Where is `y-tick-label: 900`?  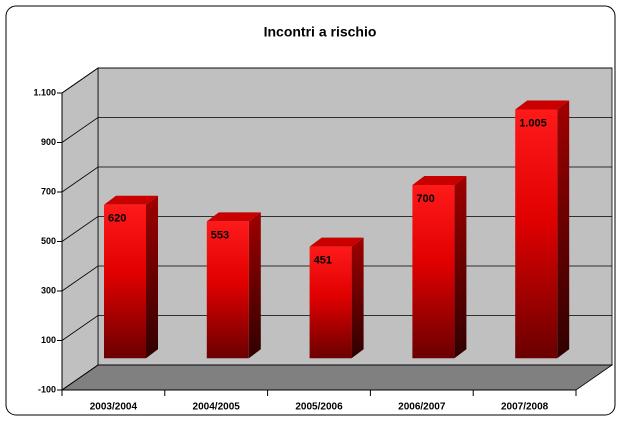 y-tick-label: 900 is located at coordinates (48, 142).